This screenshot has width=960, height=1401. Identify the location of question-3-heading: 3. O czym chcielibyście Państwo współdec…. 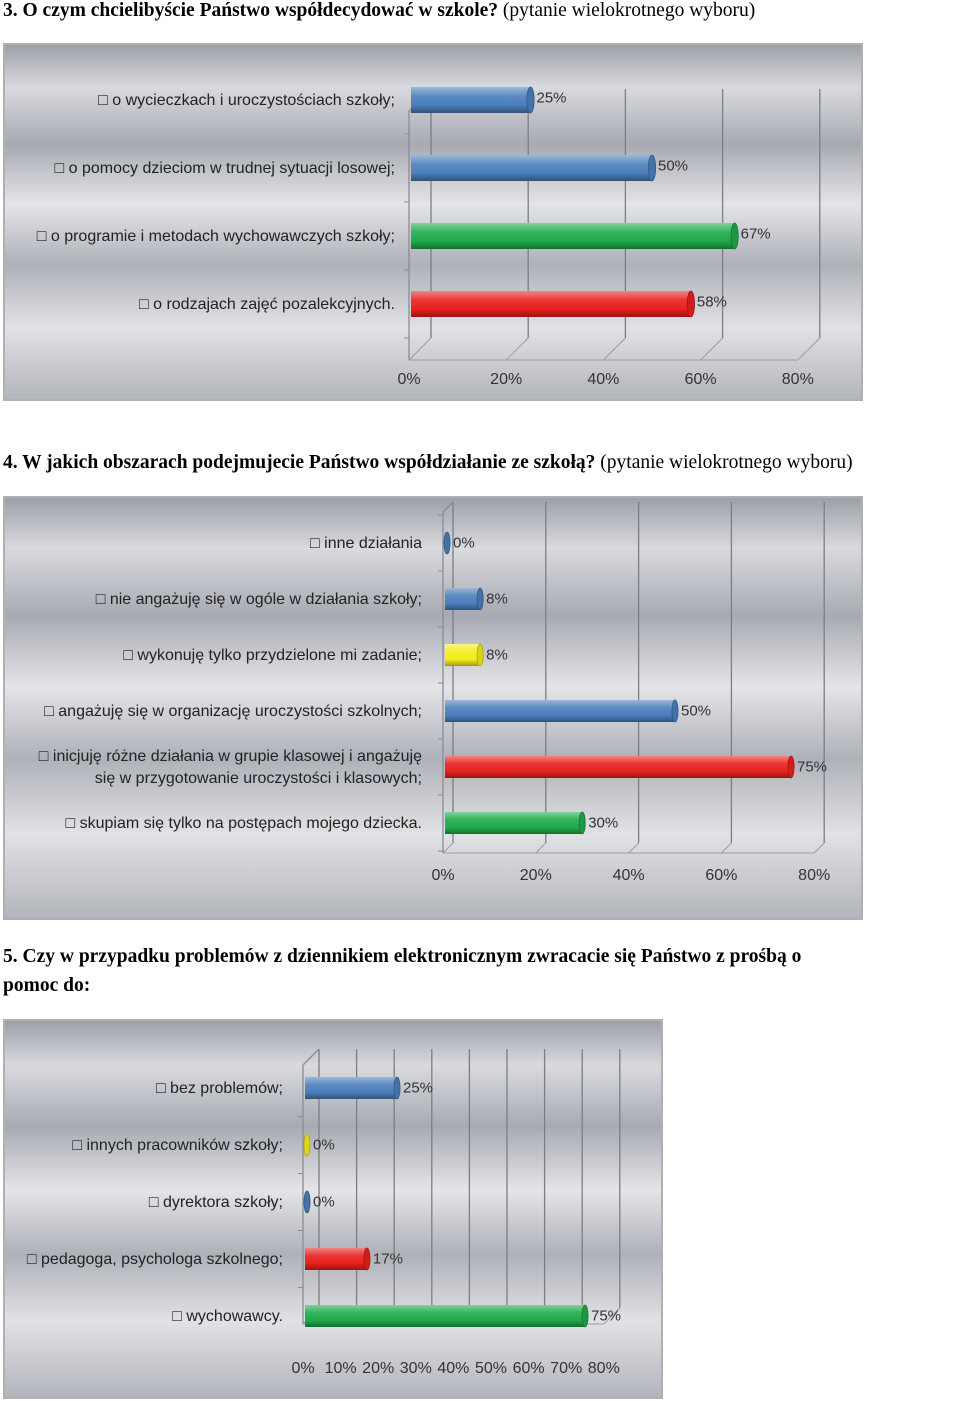
(379, 12).